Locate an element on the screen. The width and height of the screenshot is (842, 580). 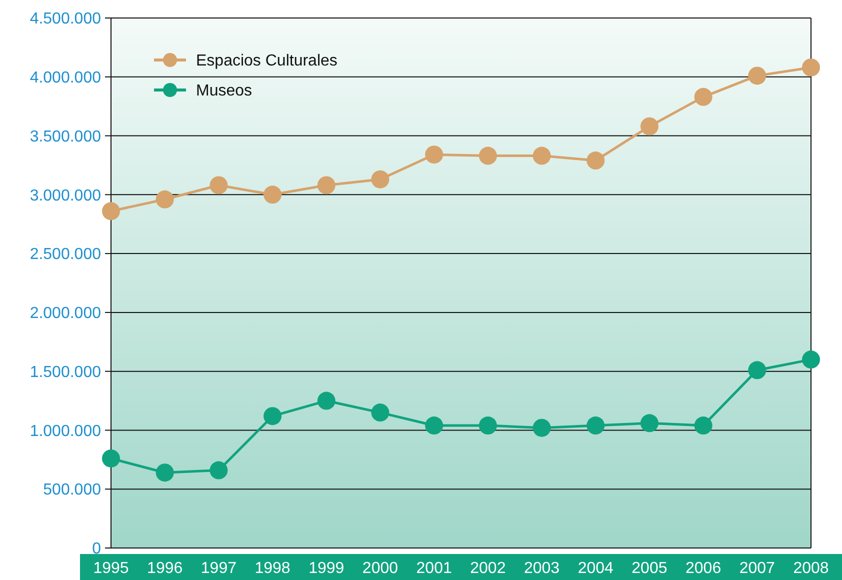
x-tick-label: 2002 is located at coordinates (488, 568).